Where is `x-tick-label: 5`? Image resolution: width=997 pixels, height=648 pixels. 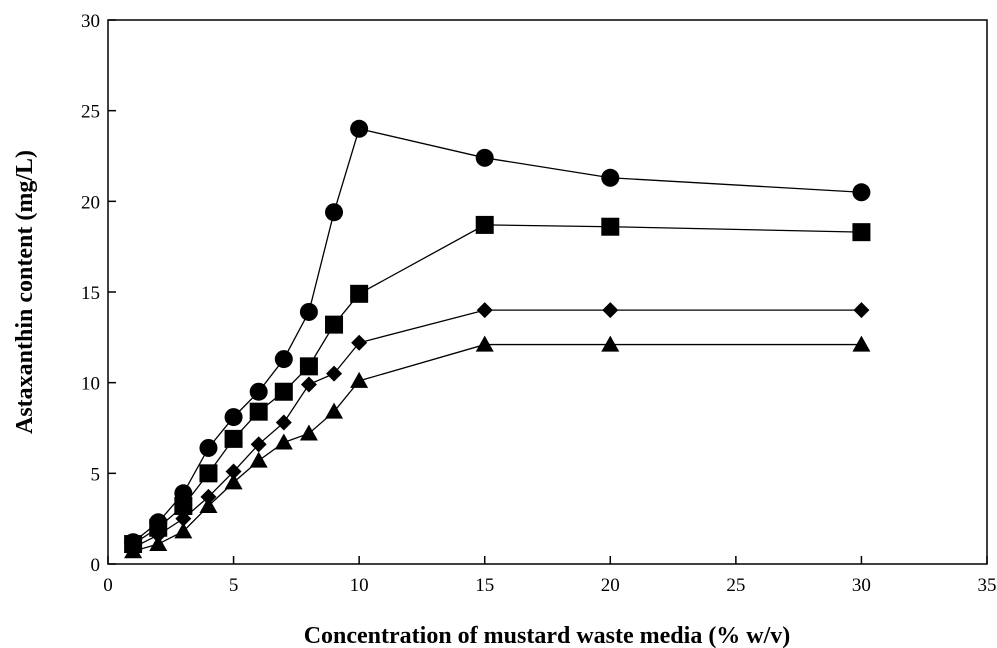
x-tick-label: 5 is located at coordinates (234, 585).